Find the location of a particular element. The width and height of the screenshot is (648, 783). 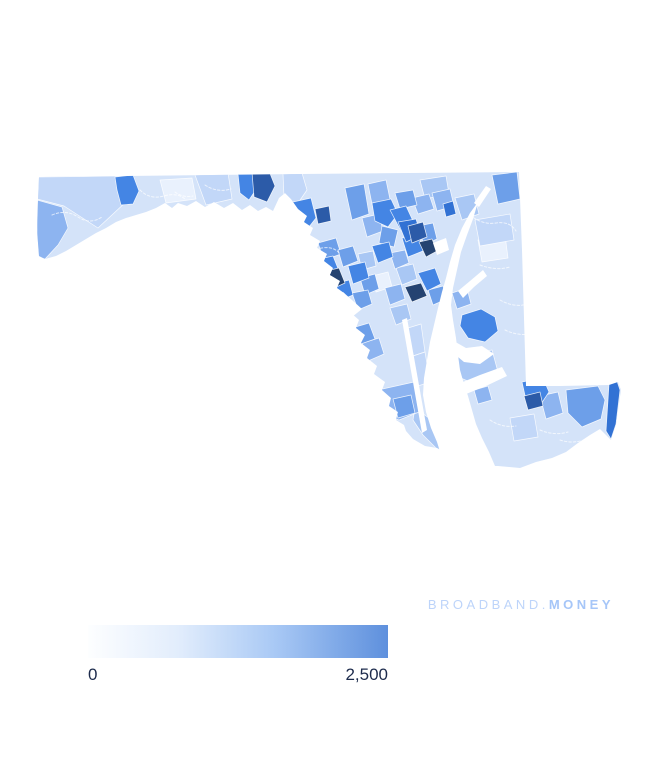

brand-broadband-text: BROADBAND. is located at coordinates (488, 604).